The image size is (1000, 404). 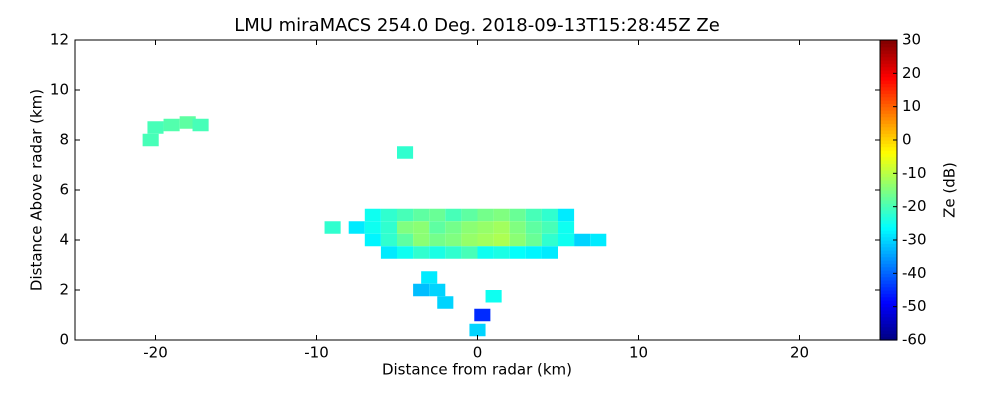 What do you see at coordinates (155, 353) in the screenshot?
I see `x-tick-label: -20` at bounding box center [155, 353].